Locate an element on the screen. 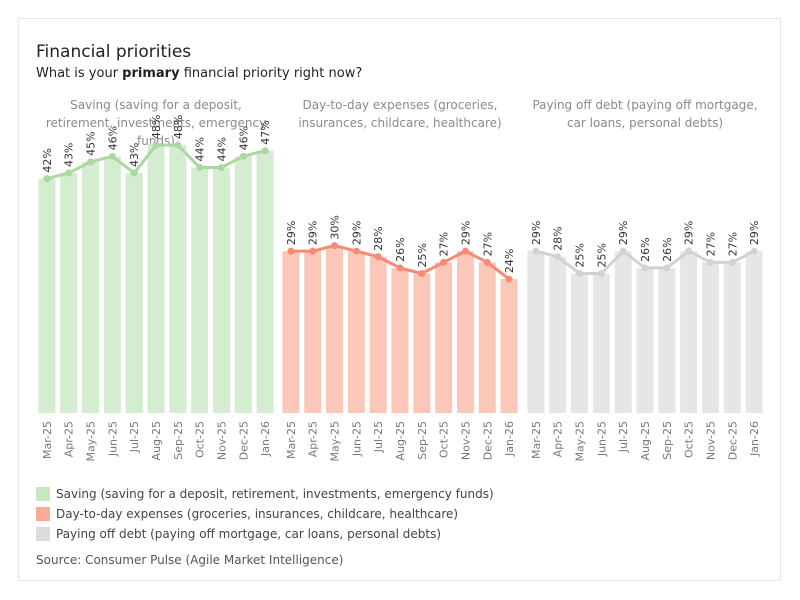 The height and width of the screenshot is (600, 800). data-label: 47% is located at coordinates (265, 132).